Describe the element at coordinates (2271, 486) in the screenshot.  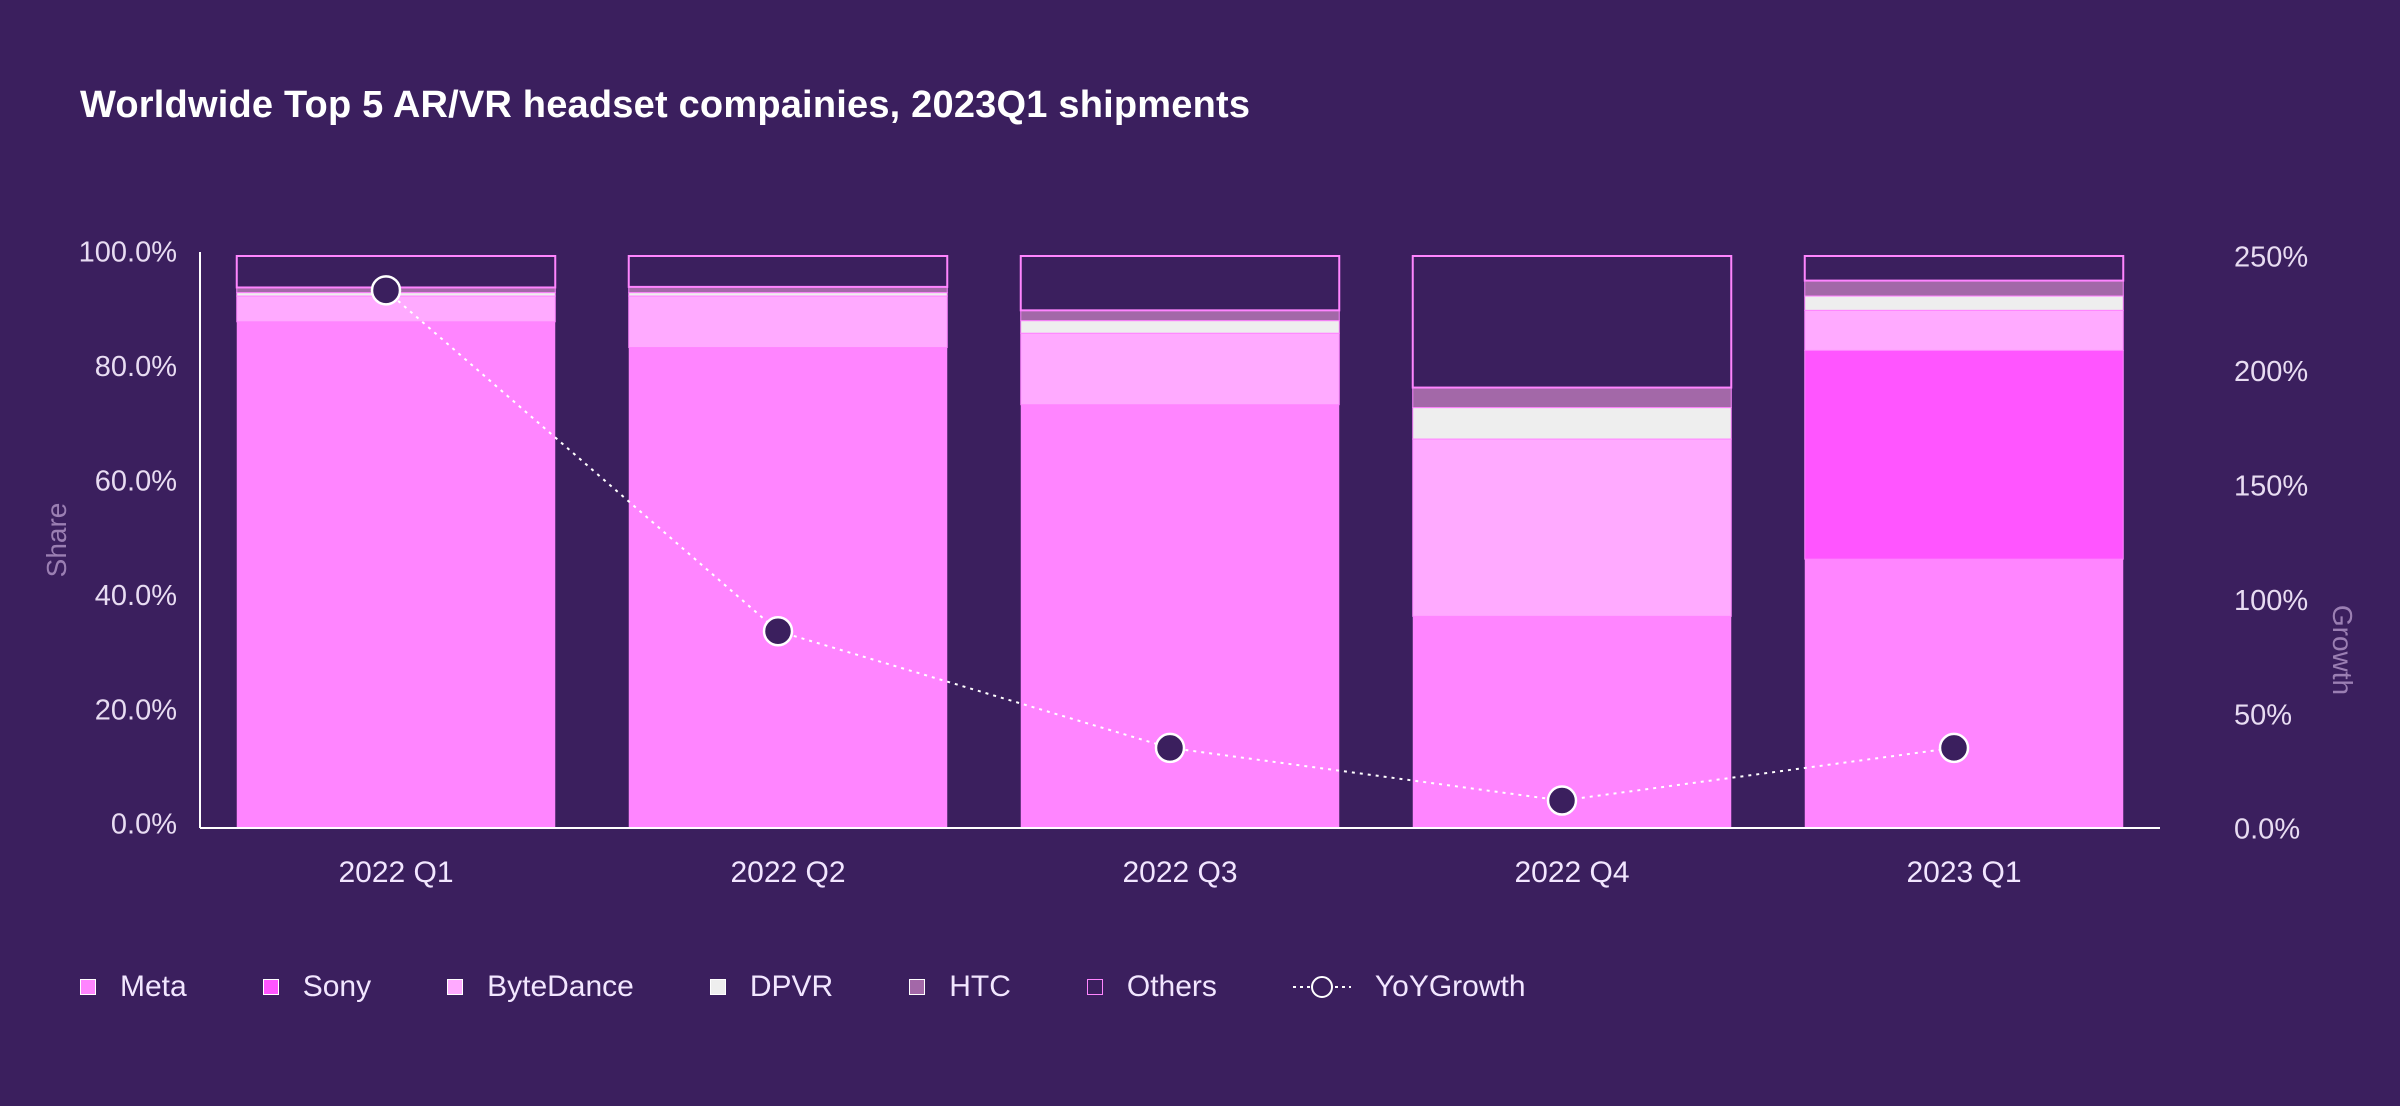
I see `y2-tick-label: 150%` at that location.